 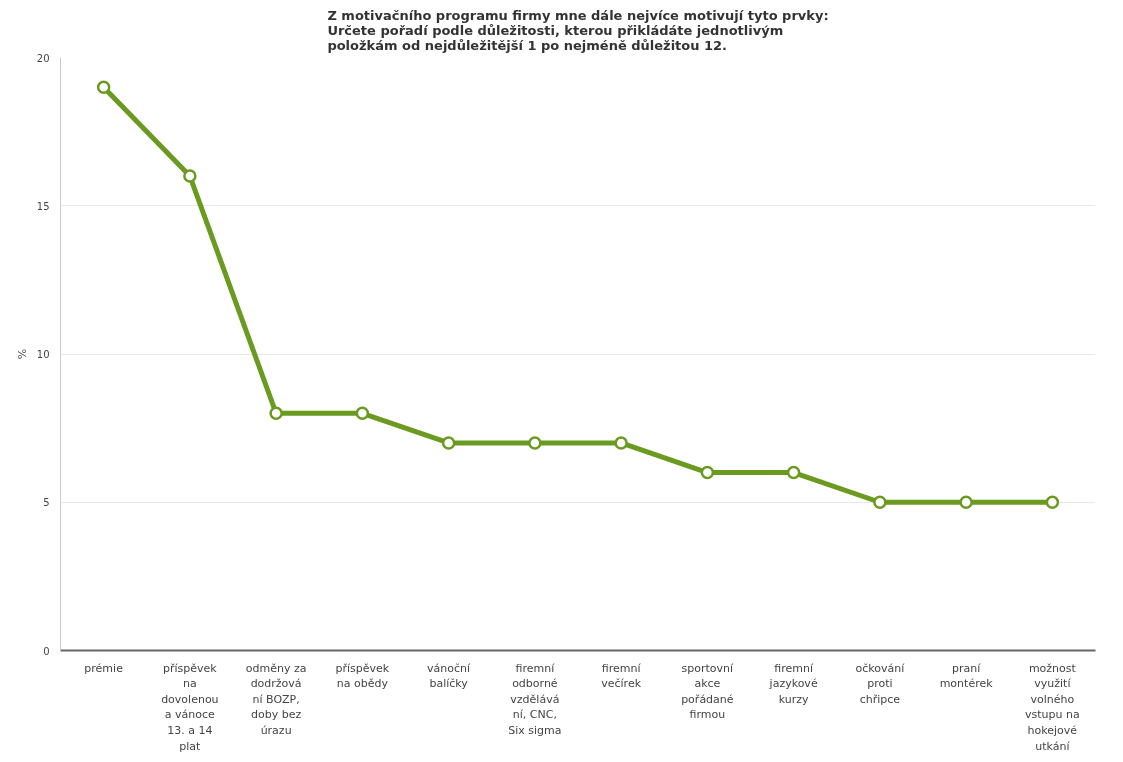 What do you see at coordinates (449, 676) in the screenshot?
I see `x-tick-label: vánoční balíčky` at bounding box center [449, 676].